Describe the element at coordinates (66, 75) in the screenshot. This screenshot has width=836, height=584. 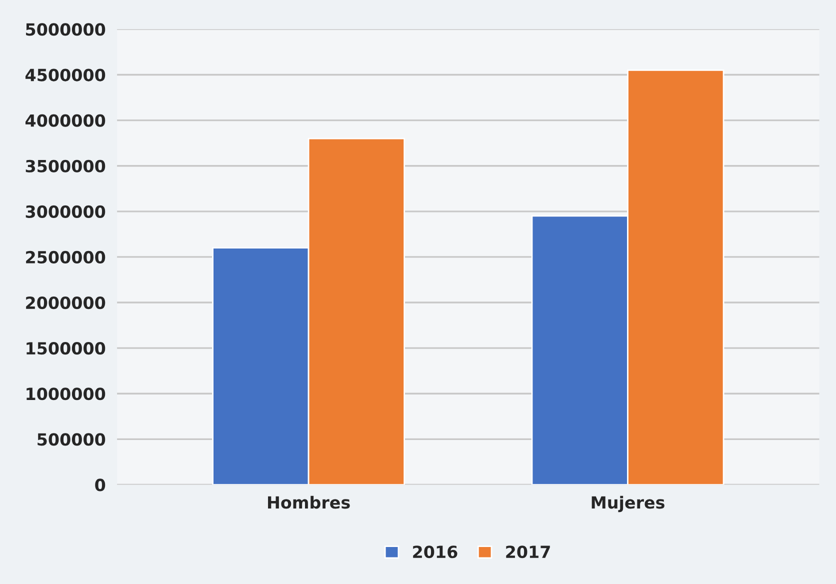
I see `y-tick-label: 4500000` at that location.